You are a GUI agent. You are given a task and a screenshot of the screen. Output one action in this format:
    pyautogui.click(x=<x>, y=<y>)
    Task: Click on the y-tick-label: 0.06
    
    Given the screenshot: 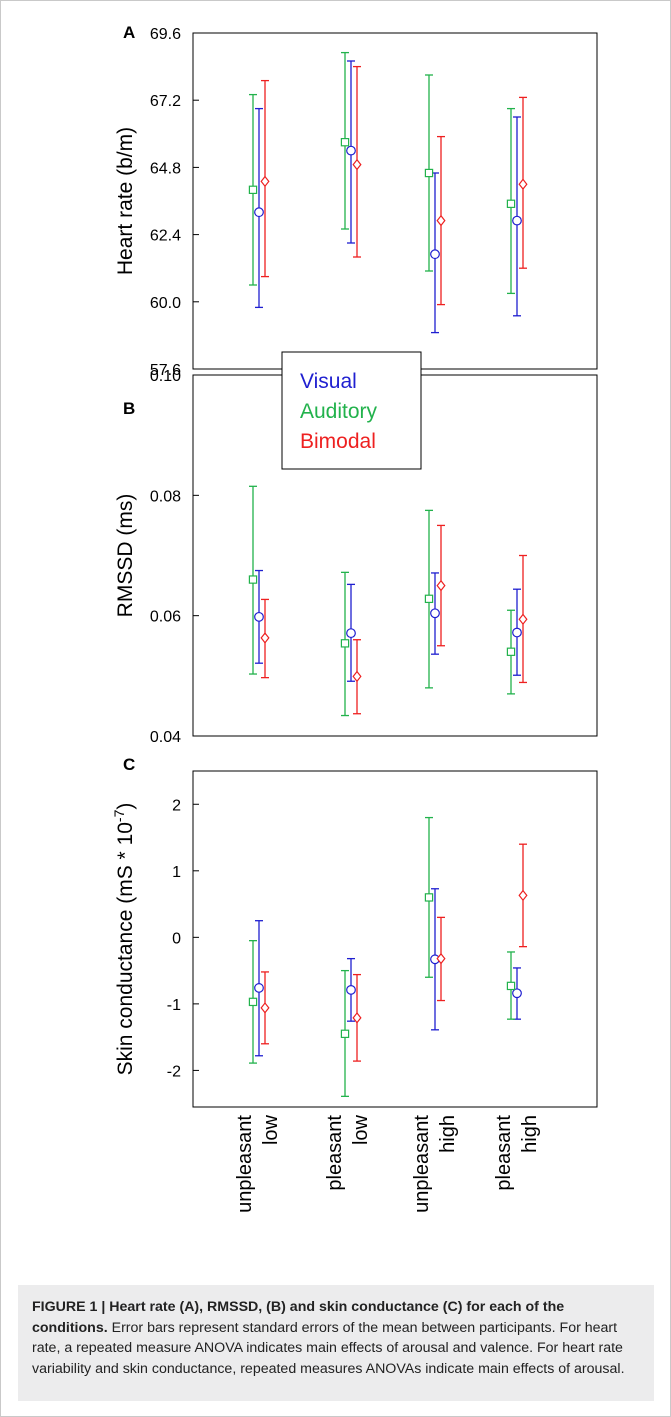 What is the action you would take?
    pyautogui.click(x=165, y=617)
    